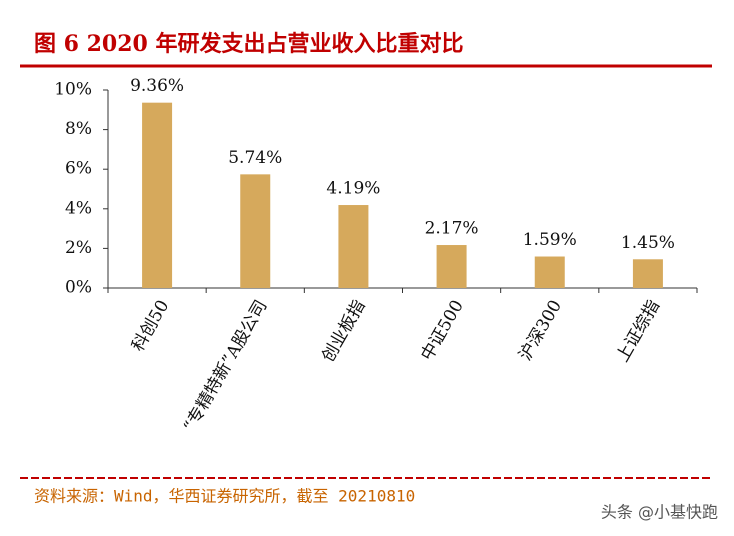 The width and height of the screenshot is (734, 536). Describe the element at coordinates (224, 496) in the screenshot. I see `source-note: 资料来源：Wind，华西证券研究所，截至 20210810` at that location.